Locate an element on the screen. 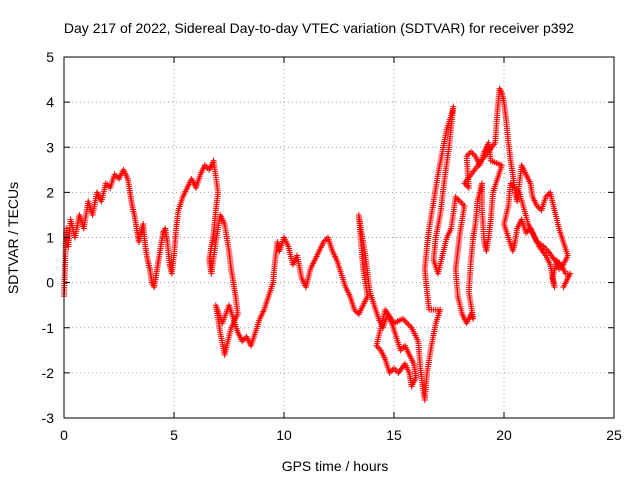 The image size is (640, 480). y-tick-label: 1 is located at coordinates (50, 238).